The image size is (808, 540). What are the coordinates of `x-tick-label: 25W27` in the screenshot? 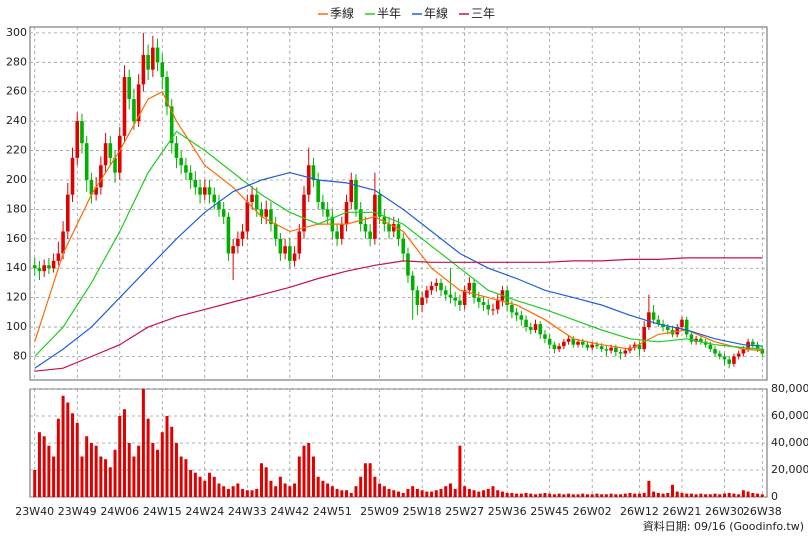 It's located at (464, 511).